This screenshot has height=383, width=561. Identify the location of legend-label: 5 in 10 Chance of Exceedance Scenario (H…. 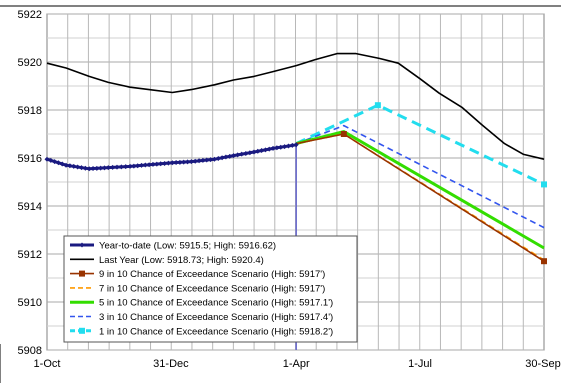
(216, 303).